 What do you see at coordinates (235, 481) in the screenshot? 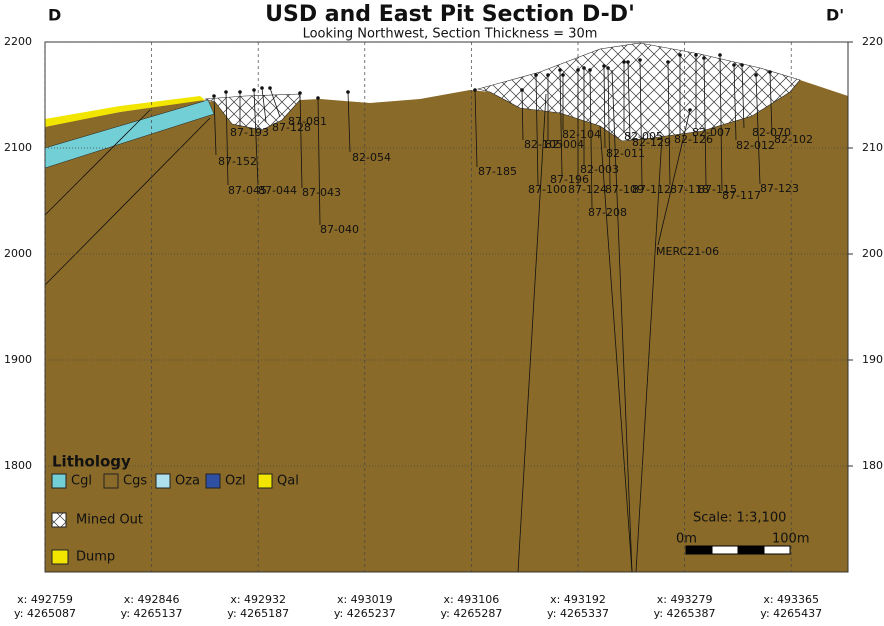
I see `legend-label: Ozl` at bounding box center [235, 481].